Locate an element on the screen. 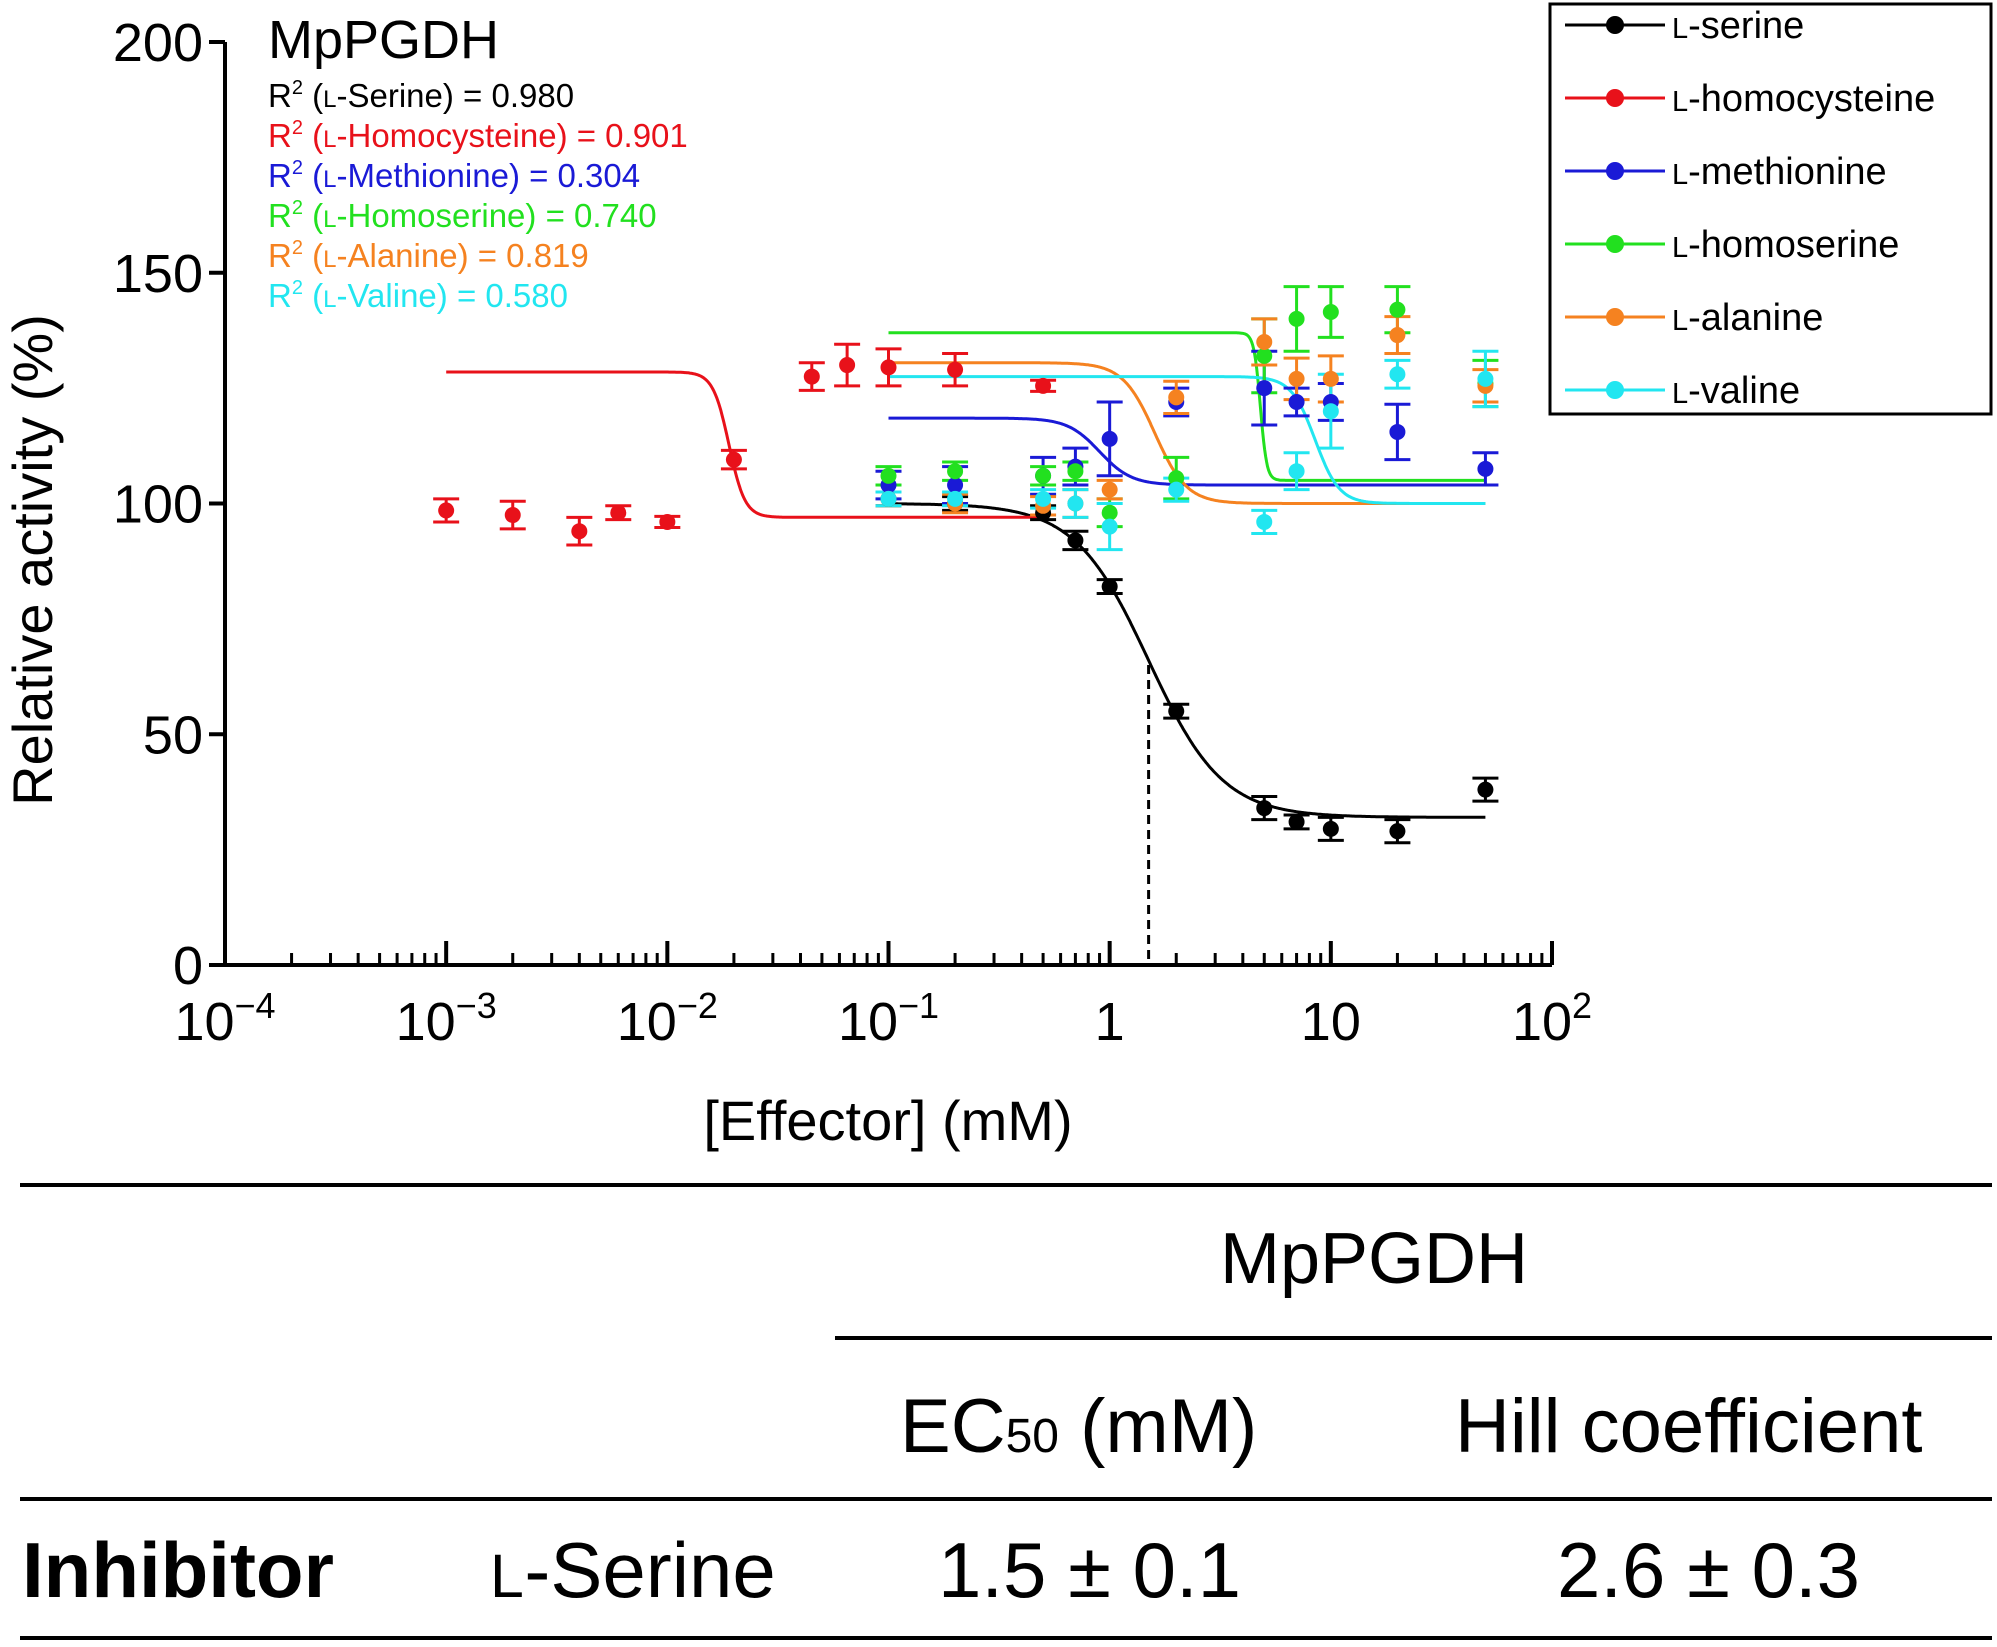 This screenshot has height=1647, width=1997. legend-marker-homocysteine is located at coordinates (1615, 98).